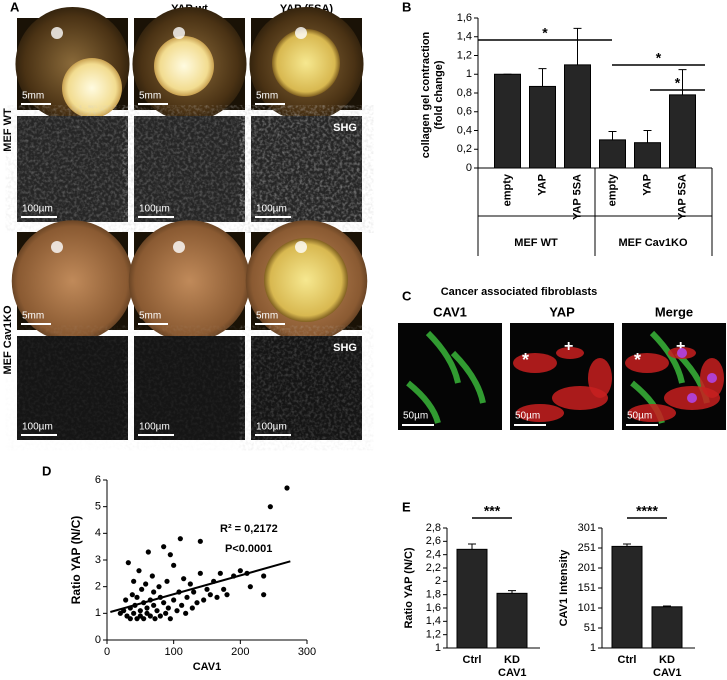 Image resolution: width=727 pixels, height=680 pixels. I want to click on dish, so click(72, 281).